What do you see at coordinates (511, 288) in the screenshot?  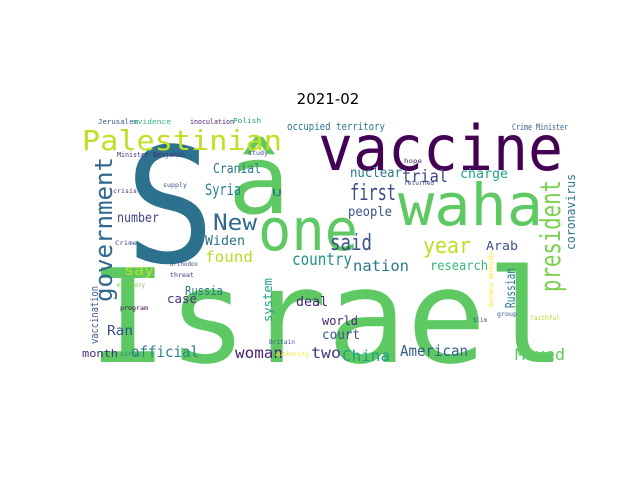 I see `word: Russian` at bounding box center [511, 288].